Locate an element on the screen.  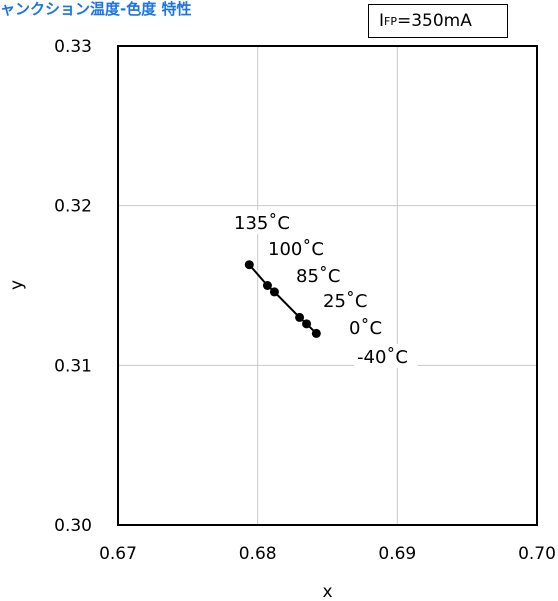
x-tick-label: 0.69 is located at coordinates (397, 554).